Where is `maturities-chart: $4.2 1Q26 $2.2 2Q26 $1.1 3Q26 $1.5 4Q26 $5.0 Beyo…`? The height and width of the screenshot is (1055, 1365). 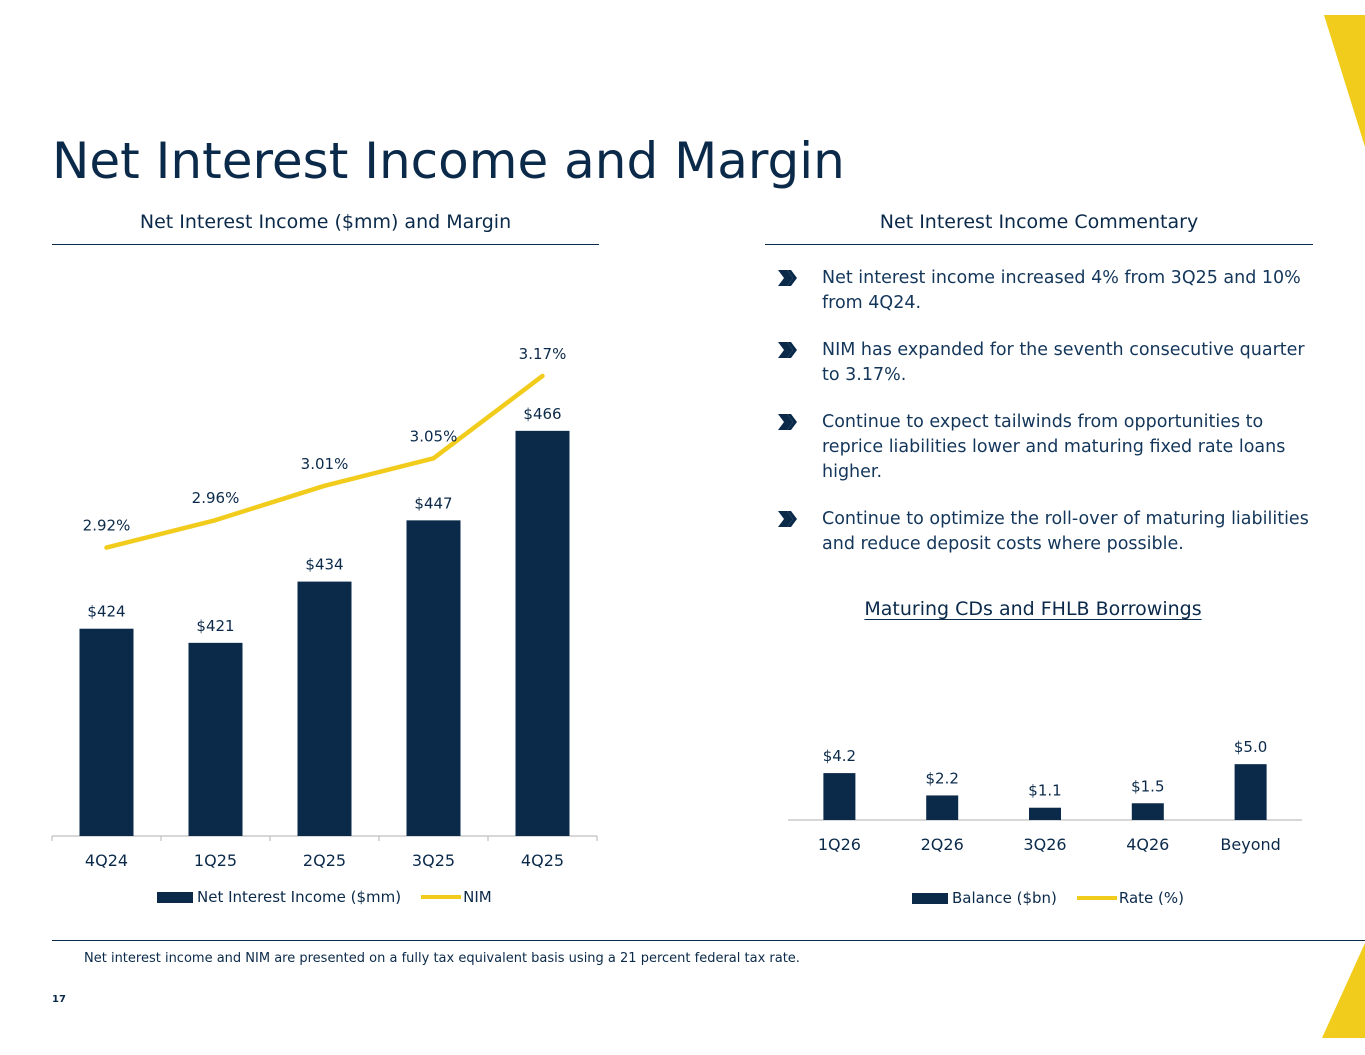 maturities-chart: $4.2 1Q26 $2.2 2Q26 $1.1 3Q26 $1.5 4Q26 $5.0 Beyo… is located at coordinates (1045, 796).